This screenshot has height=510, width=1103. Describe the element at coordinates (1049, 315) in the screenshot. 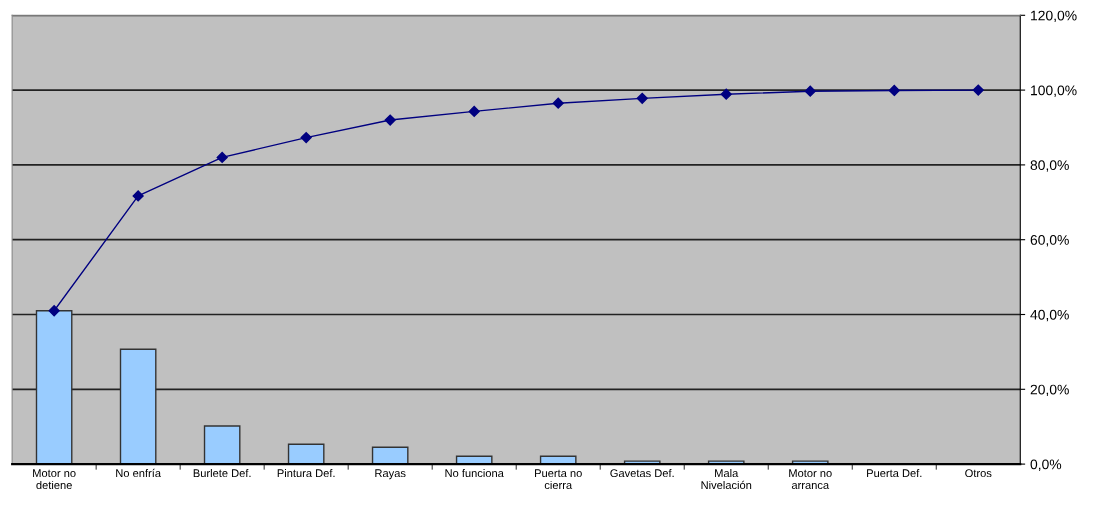

I see `y-tick-label: 40,0%` at that location.